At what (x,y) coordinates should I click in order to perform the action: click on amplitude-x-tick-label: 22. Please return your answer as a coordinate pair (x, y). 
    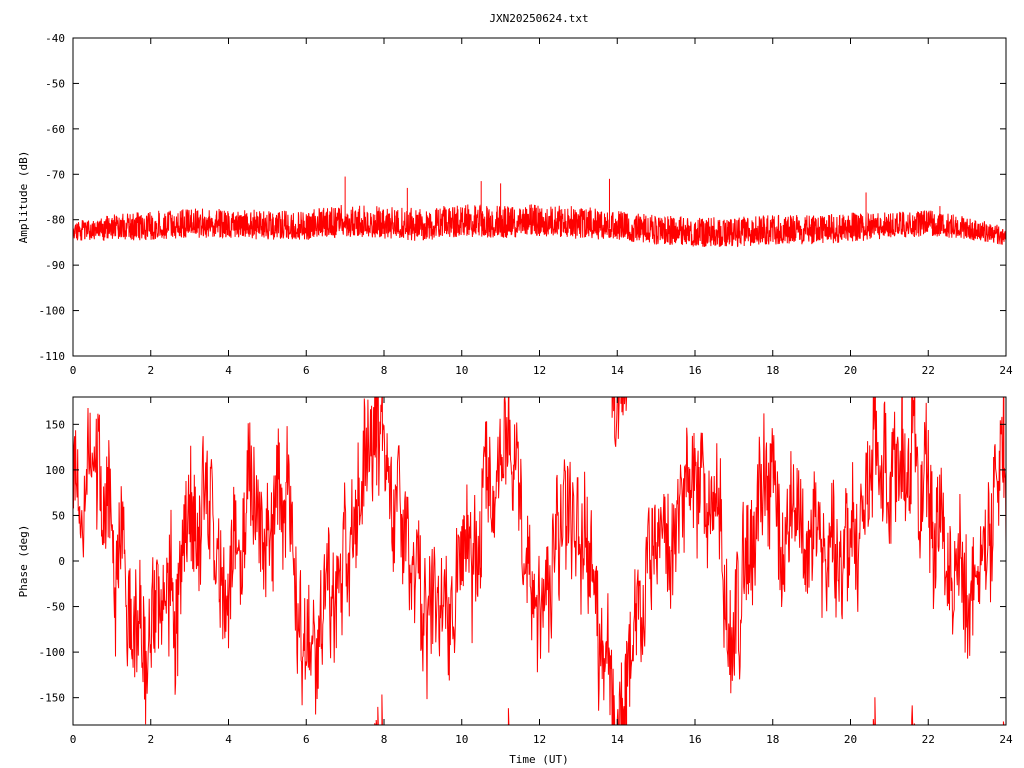
    Looking at the image, I should click on (928, 370).